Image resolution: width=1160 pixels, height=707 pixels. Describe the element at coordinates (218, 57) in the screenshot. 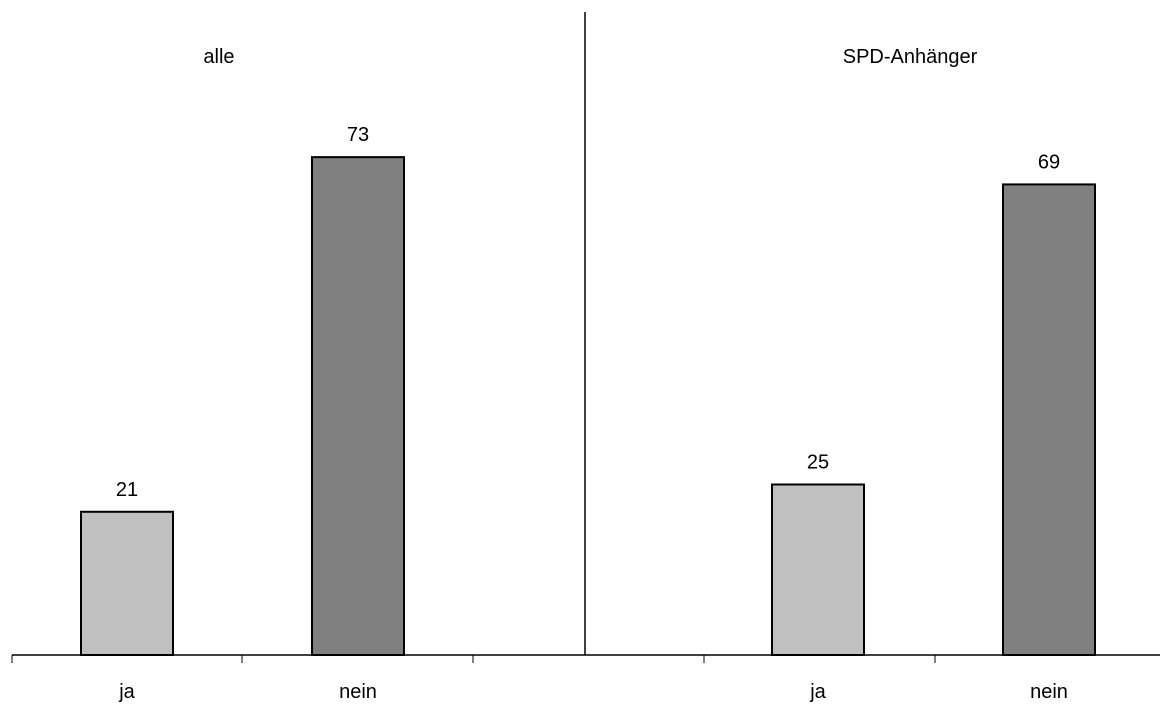

I see `panel-title-alle: alle` at that location.